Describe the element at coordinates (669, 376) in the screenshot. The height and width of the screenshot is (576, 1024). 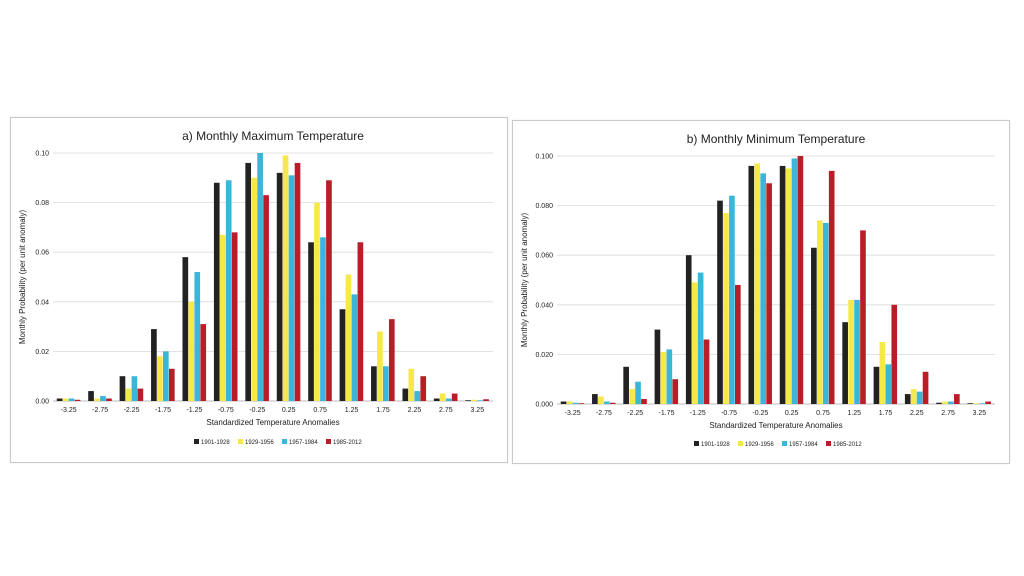
I see `bar-1957-1984--1.75` at that location.